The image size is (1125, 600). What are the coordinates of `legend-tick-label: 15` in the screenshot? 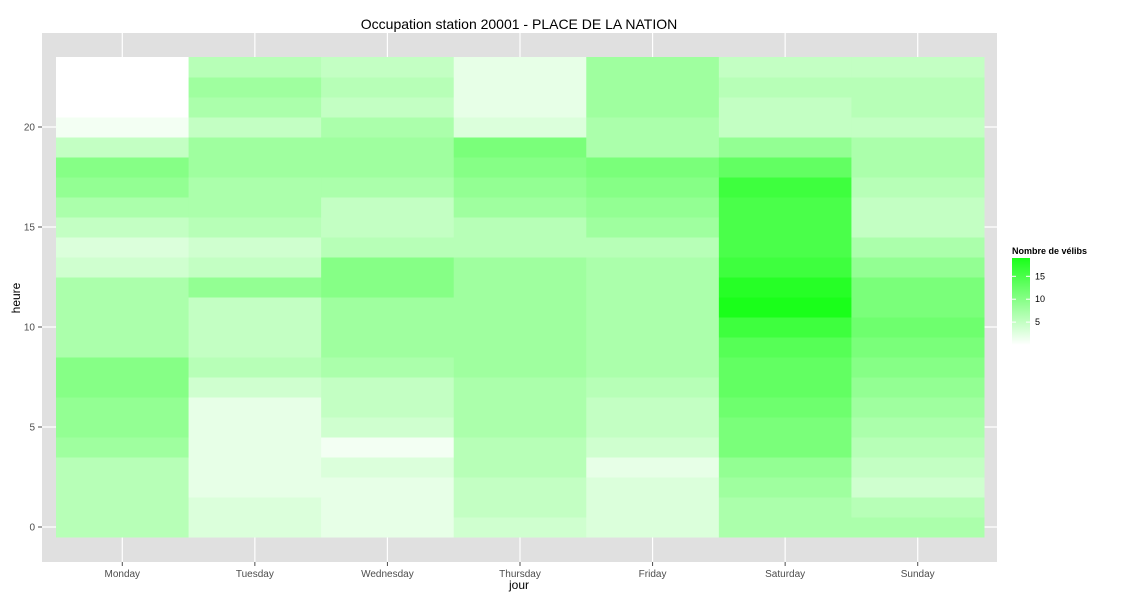 It's located at (1040, 276).